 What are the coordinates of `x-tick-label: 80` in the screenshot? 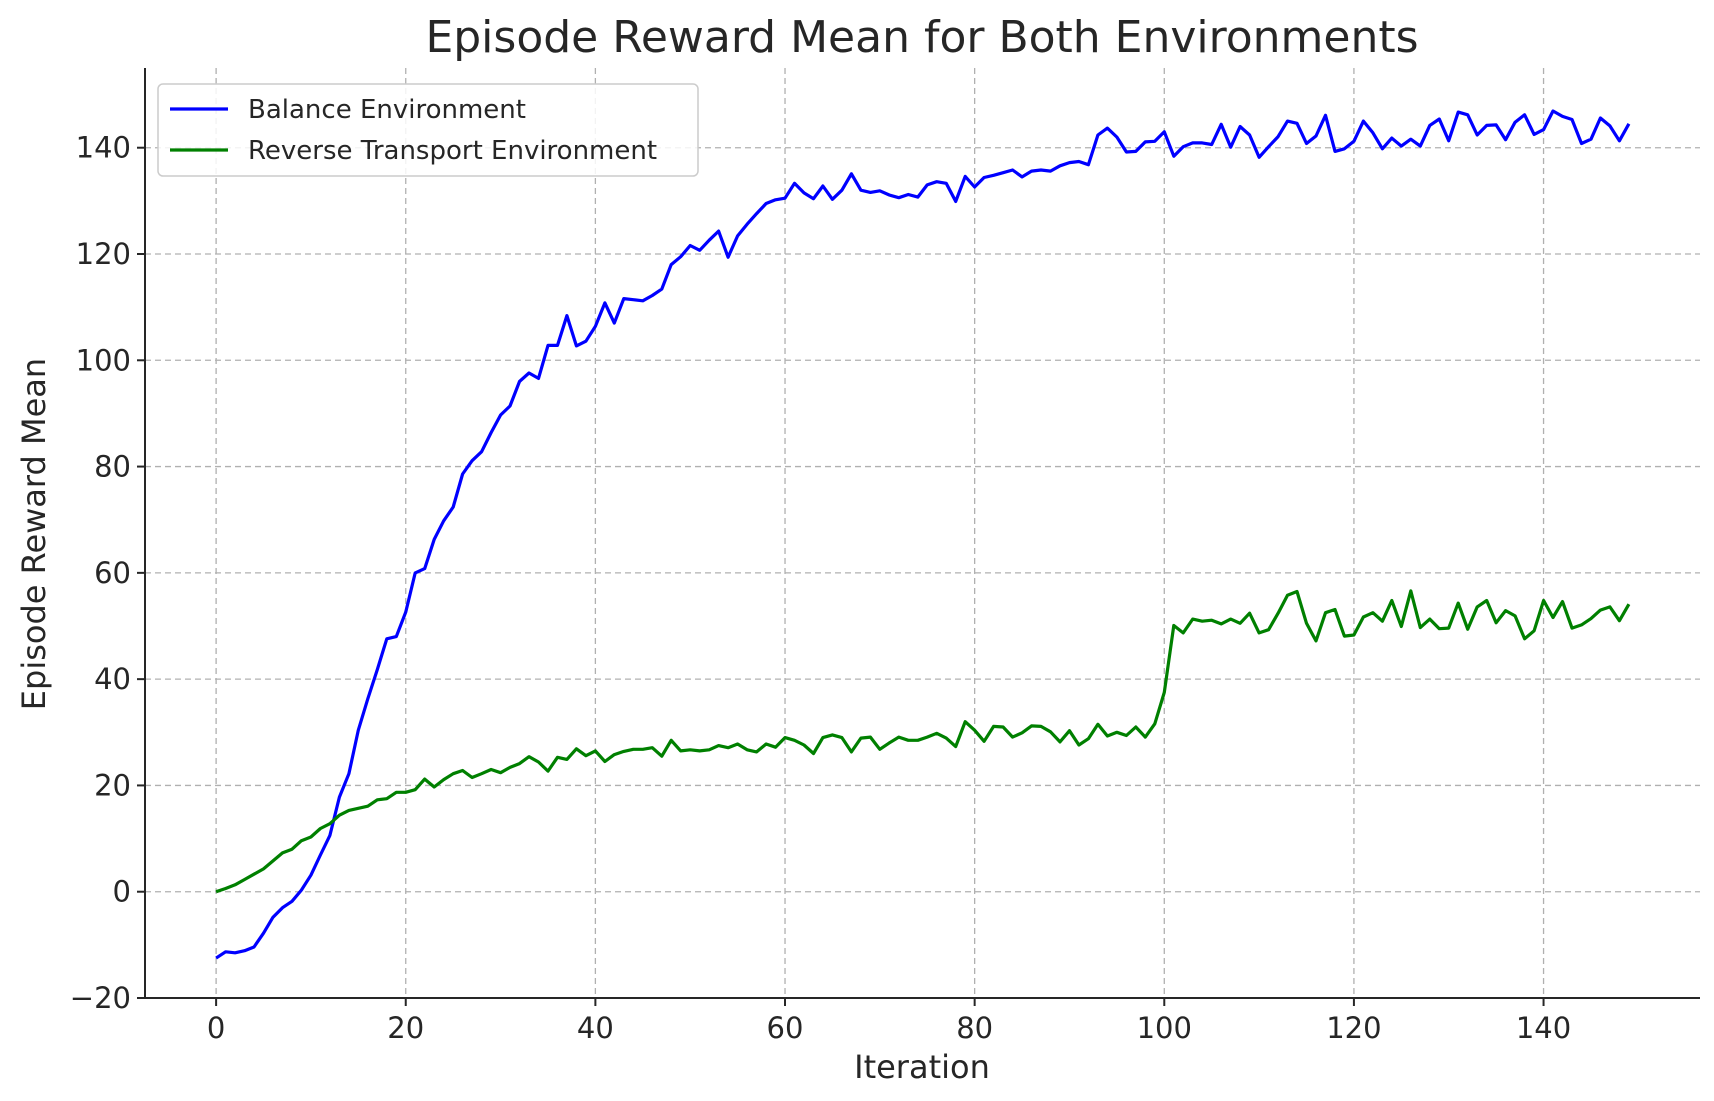 It's located at (974, 1028).